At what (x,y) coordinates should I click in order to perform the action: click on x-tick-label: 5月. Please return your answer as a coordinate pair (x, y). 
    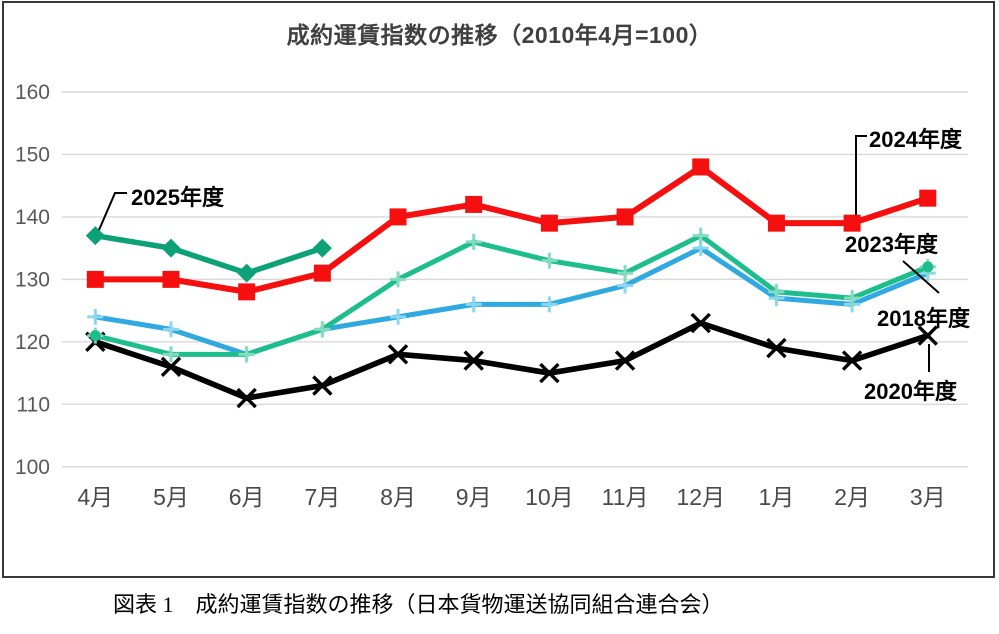
    Looking at the image, I should click on (171, 497).